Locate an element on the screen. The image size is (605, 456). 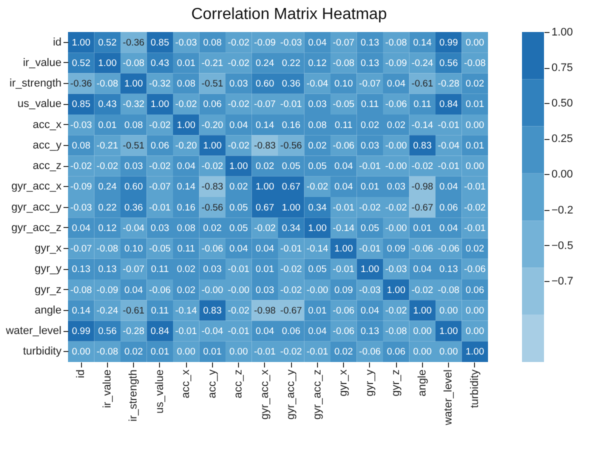
x-tick-label: turbidity is located at coordinates (474, 388).